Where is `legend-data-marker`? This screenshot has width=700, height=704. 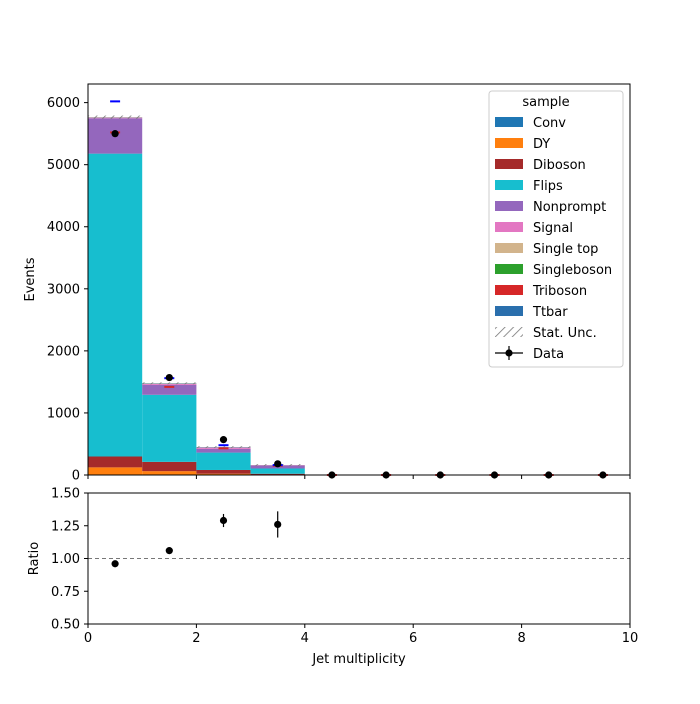 legend-data-marker is located at coordinates (508, 352).